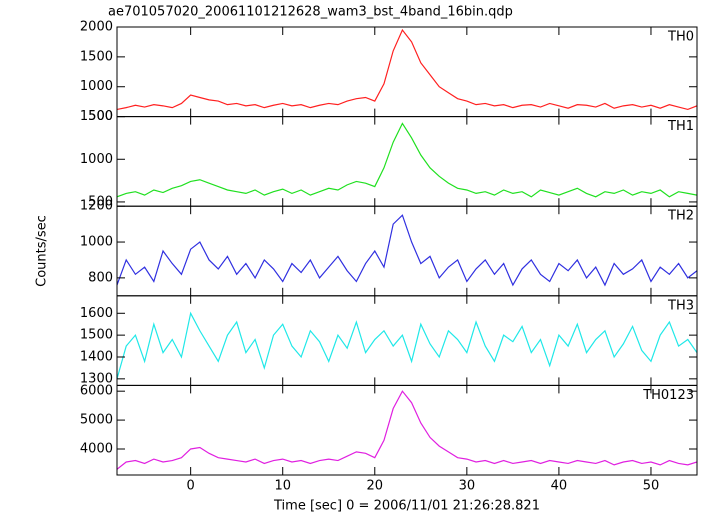 The image size is (717, 516). What do you see at coordinates (375, 486) in the screenshot?
I see `x-tick-label: 20` at bounding box center [375, 486].